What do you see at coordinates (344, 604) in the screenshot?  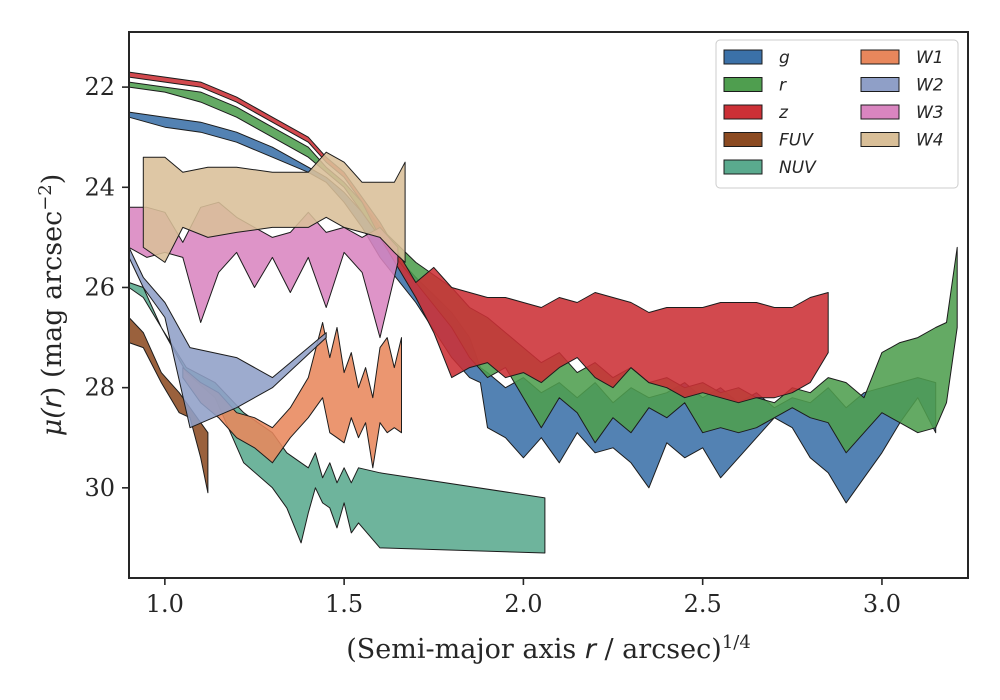 I see `x-tick-label: 1.5` at bounding box center [344, 604].